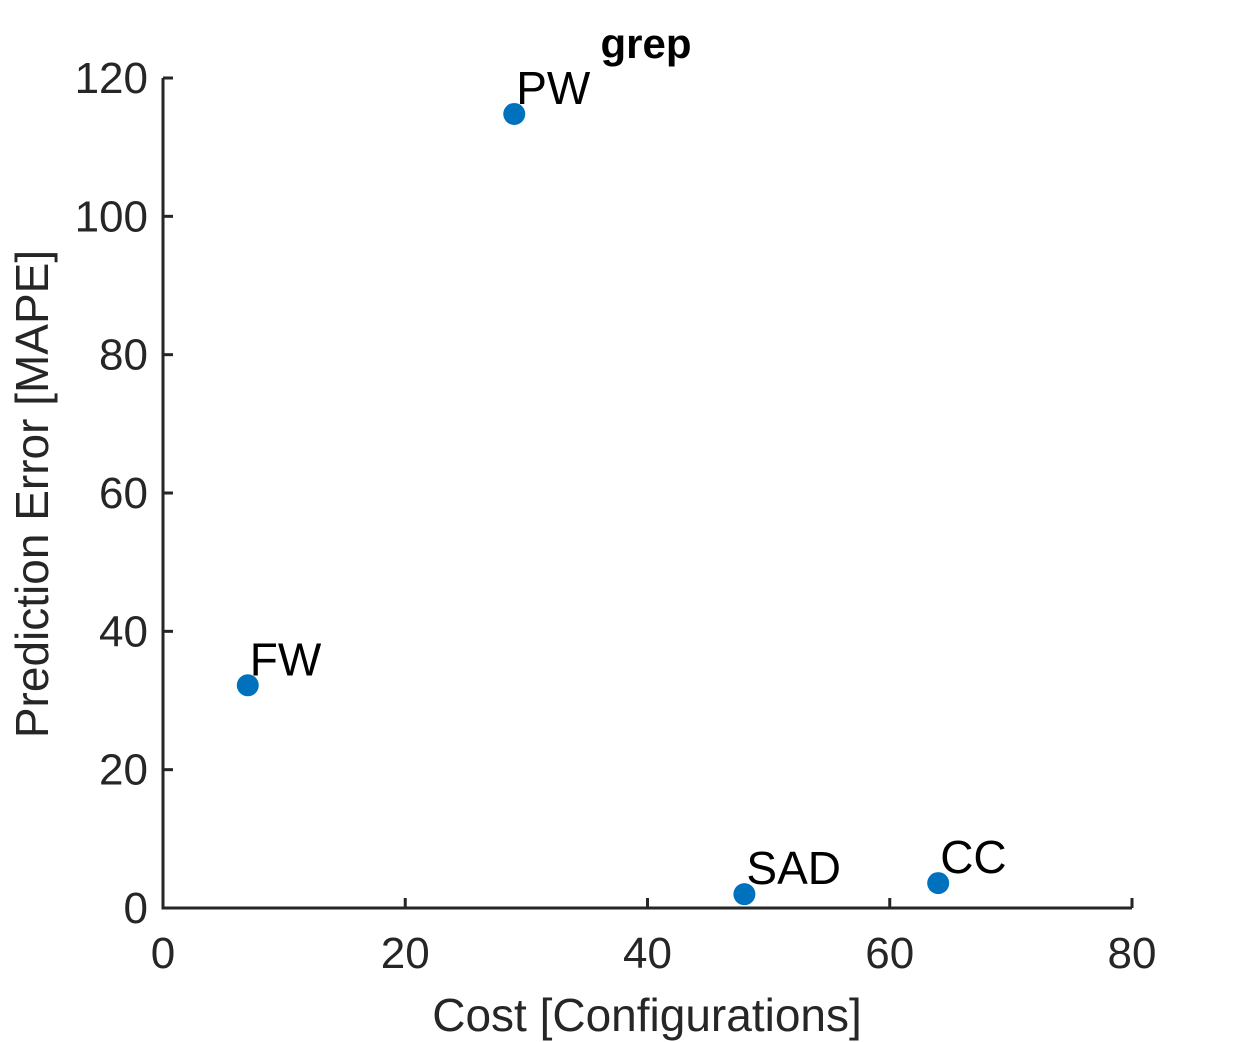 This screenshot has height=1042, width=1250. I want to click on data-point-fw, so click(247, 685).